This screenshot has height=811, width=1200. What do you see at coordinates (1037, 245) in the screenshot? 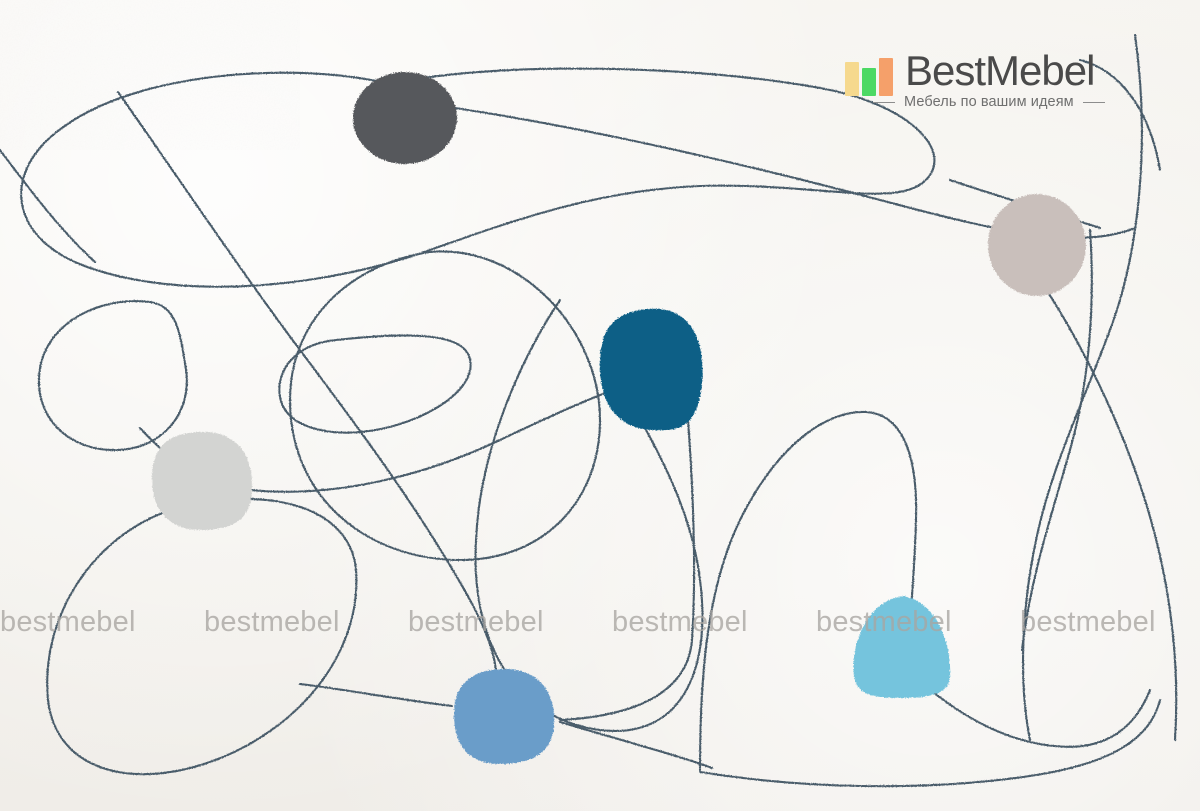
I see `blob-taupe` at bounding box center [1037, 245].